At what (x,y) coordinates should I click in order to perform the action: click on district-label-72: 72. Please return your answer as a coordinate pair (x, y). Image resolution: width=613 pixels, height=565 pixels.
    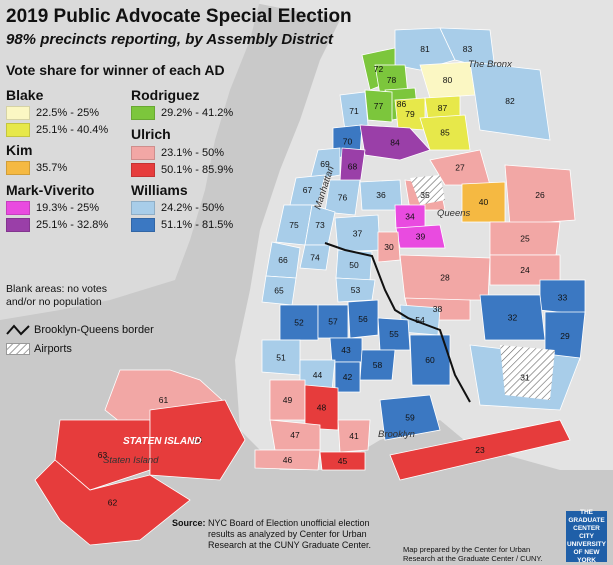
    Looking at the image, I should click on (379, 69).